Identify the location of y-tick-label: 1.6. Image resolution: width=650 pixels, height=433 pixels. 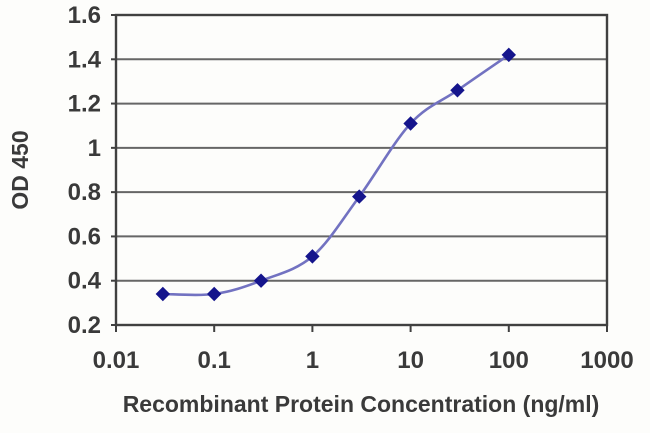
(84, 15).